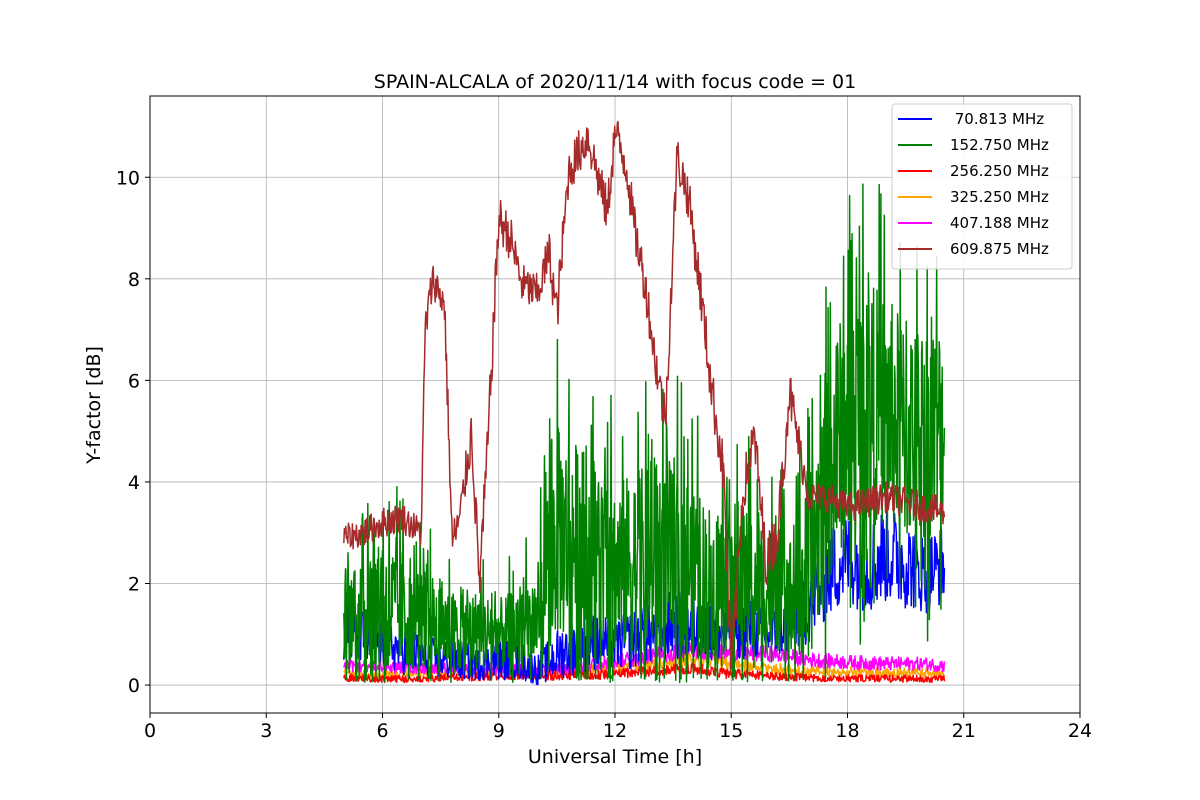 The width and height of the screenshot is (1200, 800). I want to click on legend-box, so click(982, 186).